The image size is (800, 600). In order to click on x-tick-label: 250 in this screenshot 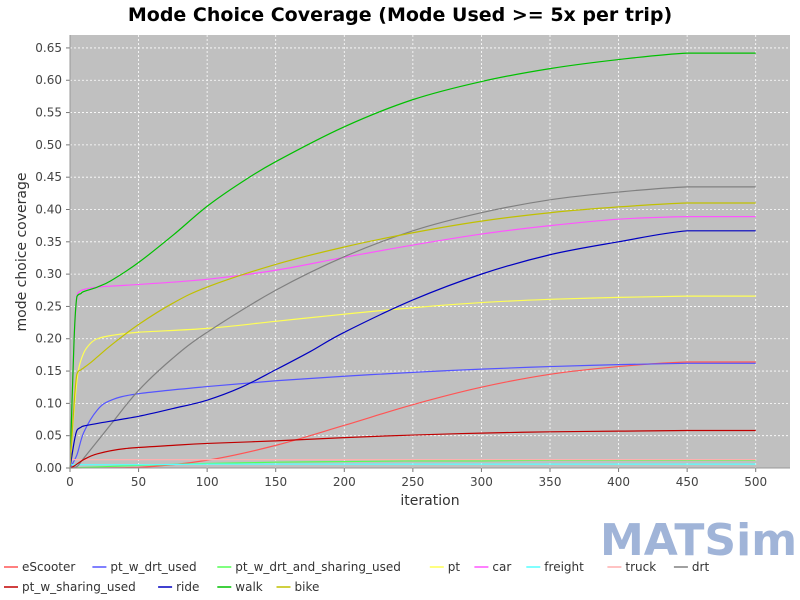, I will do `click(412, 482)`.